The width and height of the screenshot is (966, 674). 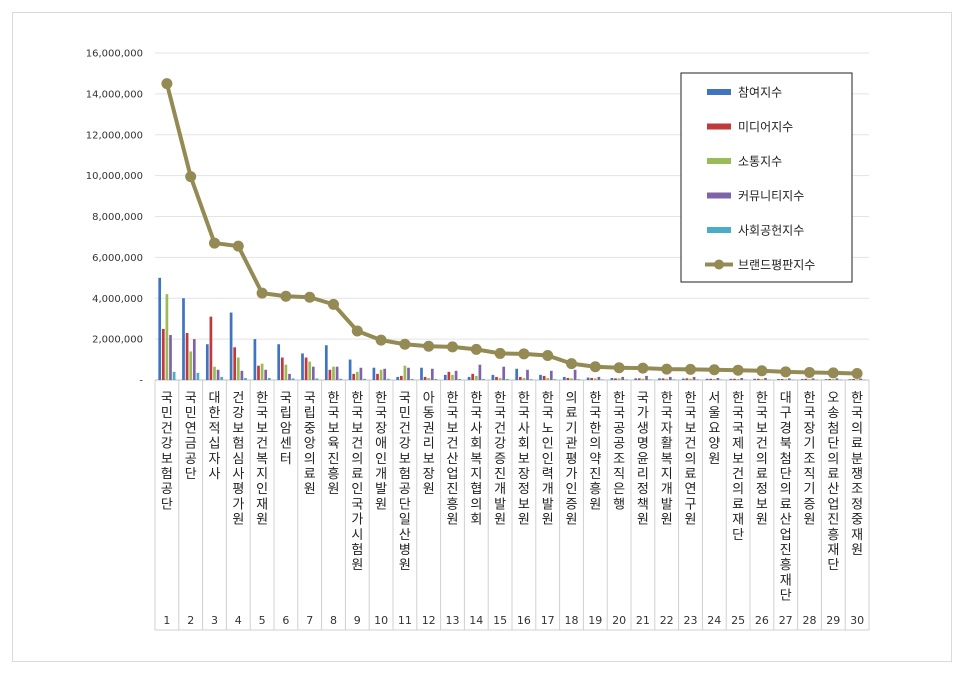 I want to click on rank-label: 5, so click(x=262, y=620).